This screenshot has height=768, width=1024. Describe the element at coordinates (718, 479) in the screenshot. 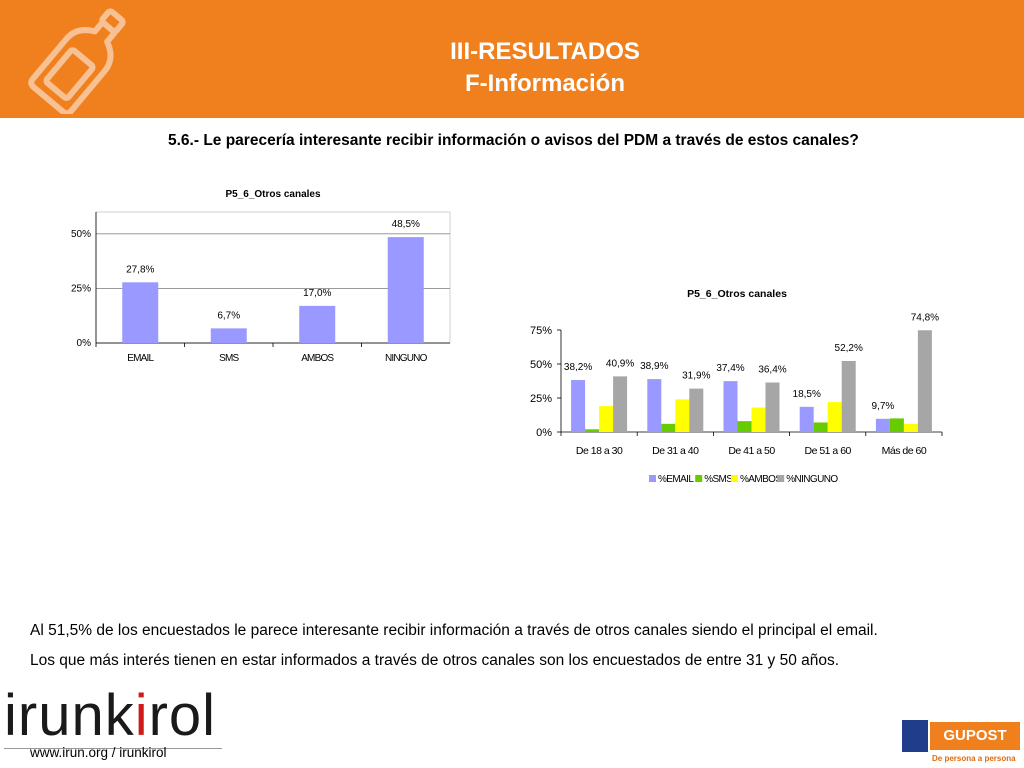

I see `legend-label: %SMS` at that location.